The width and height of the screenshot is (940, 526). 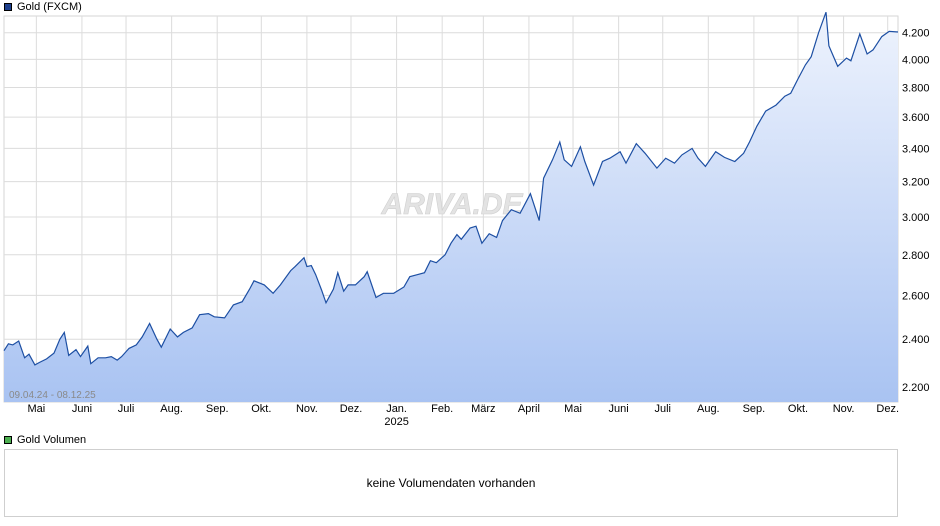 What do you see at coordinates (442, 409) in the screenshot?
I see `x-tick-label: Feb.` at bounding box center [442, 409].